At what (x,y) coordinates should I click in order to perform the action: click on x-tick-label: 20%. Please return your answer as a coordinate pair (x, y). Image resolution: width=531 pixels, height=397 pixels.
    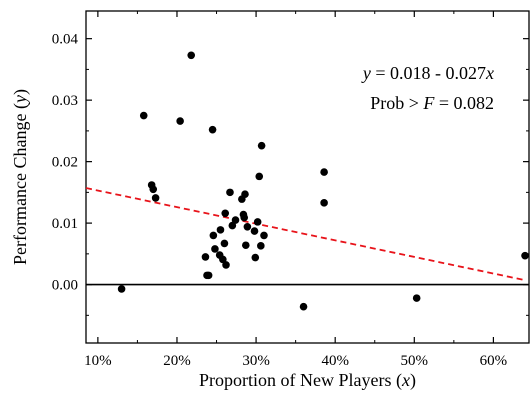
    Looking at the image, I should click on (177, 361).